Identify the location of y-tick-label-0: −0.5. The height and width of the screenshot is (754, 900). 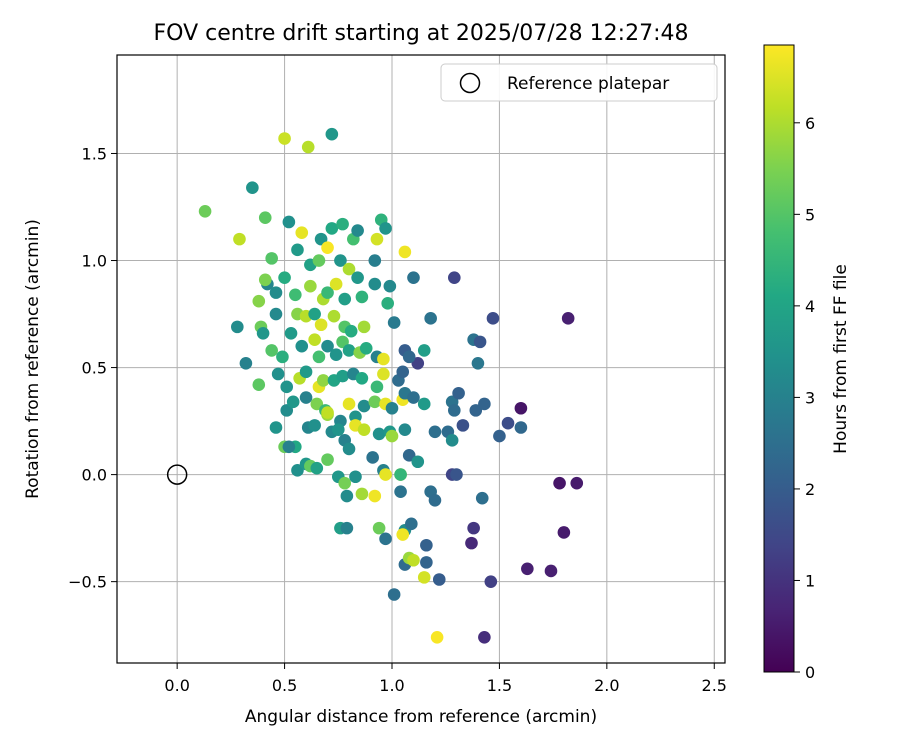
(87, 582).